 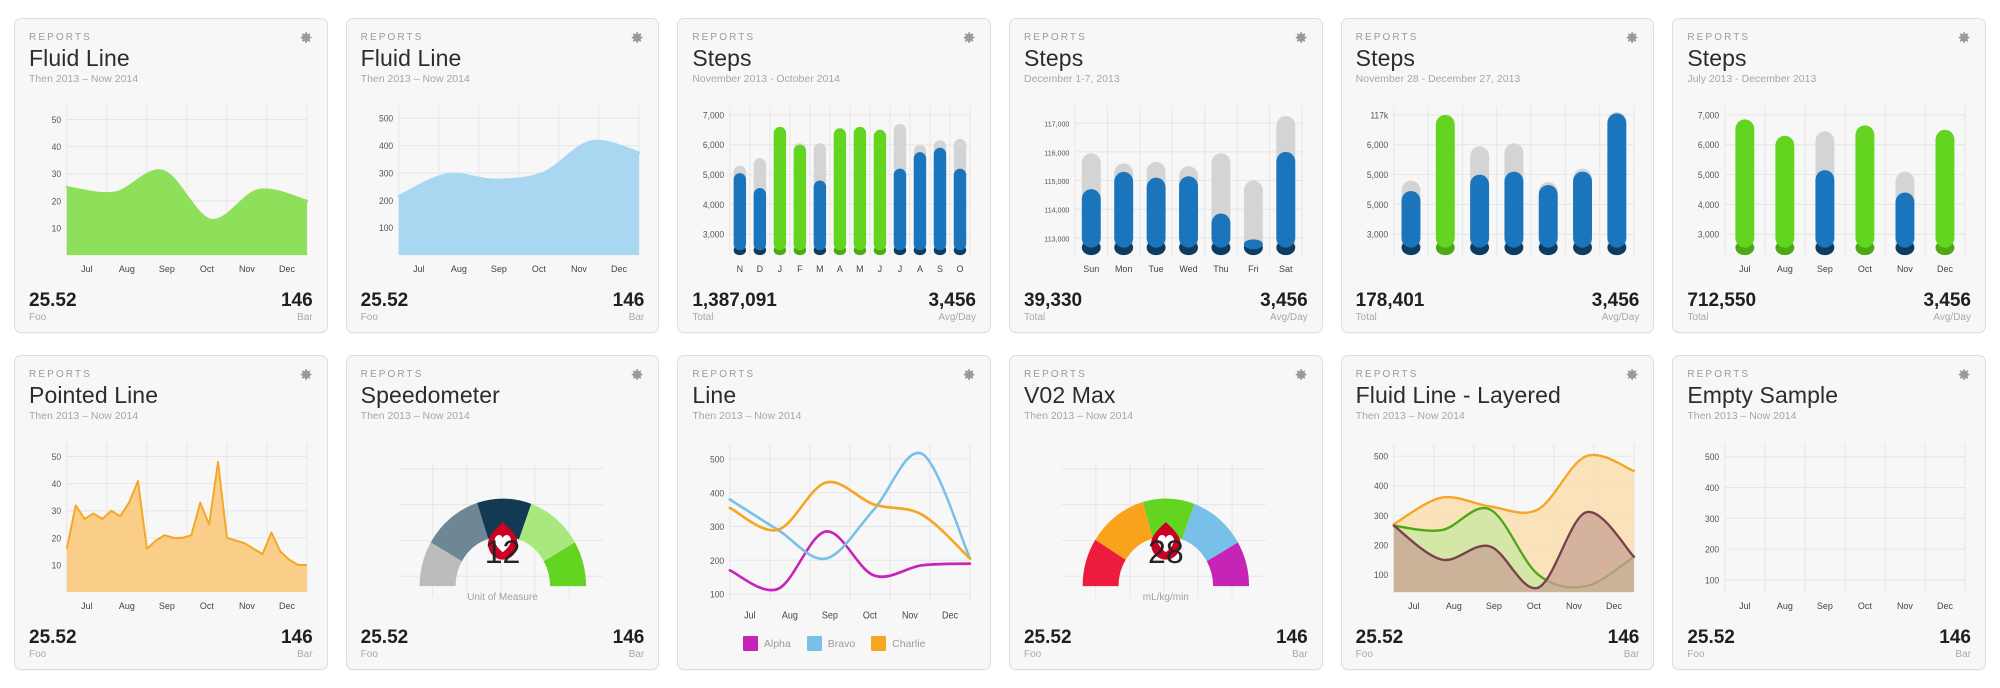 I want to click on footer-metric-right: 3,456 Avg/Day, so click(x=1947, y=307).